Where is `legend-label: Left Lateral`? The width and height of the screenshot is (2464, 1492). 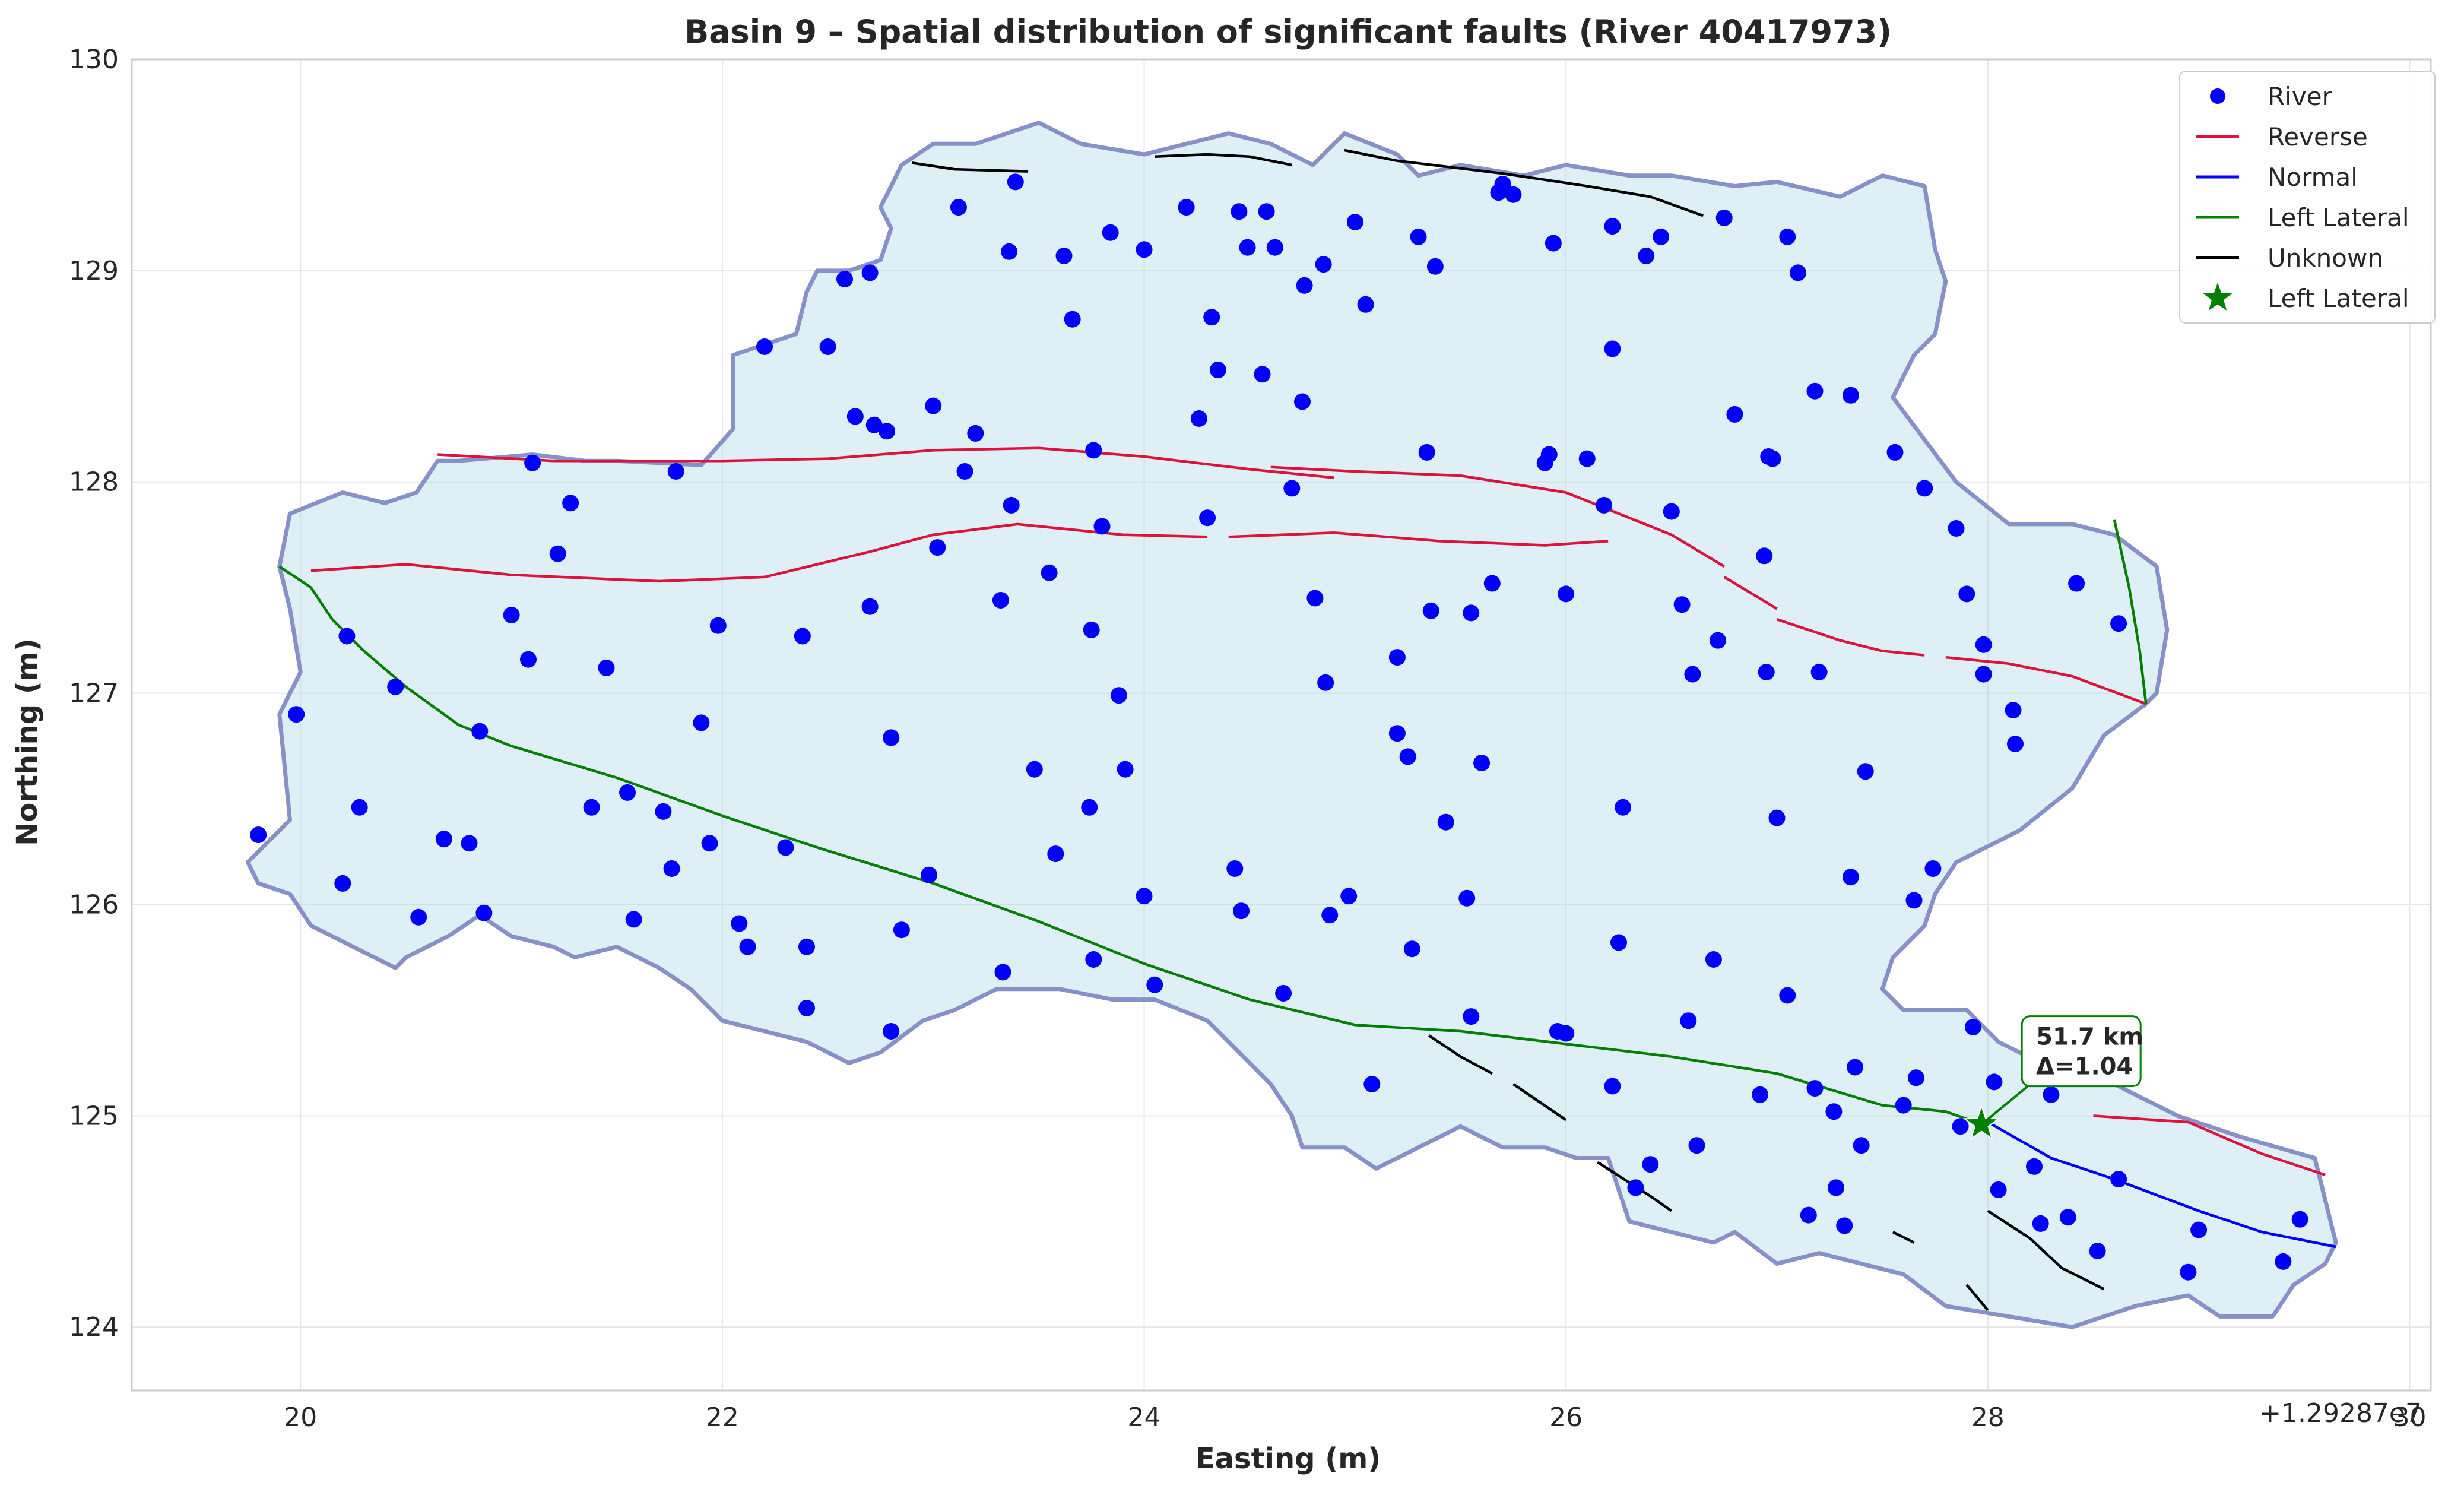 legend-label: Left Lateral is located at coordinates (2338, 217).